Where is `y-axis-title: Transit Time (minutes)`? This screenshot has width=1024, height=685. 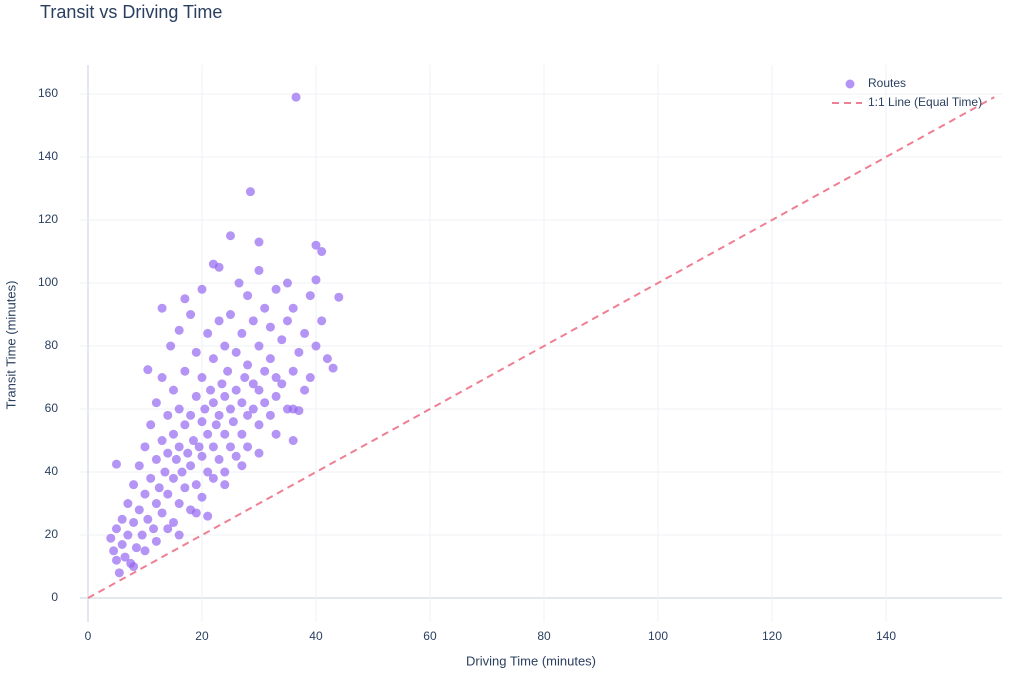
y-axis-title: Transit Time (minutes) is located at coordinates (10, 345).